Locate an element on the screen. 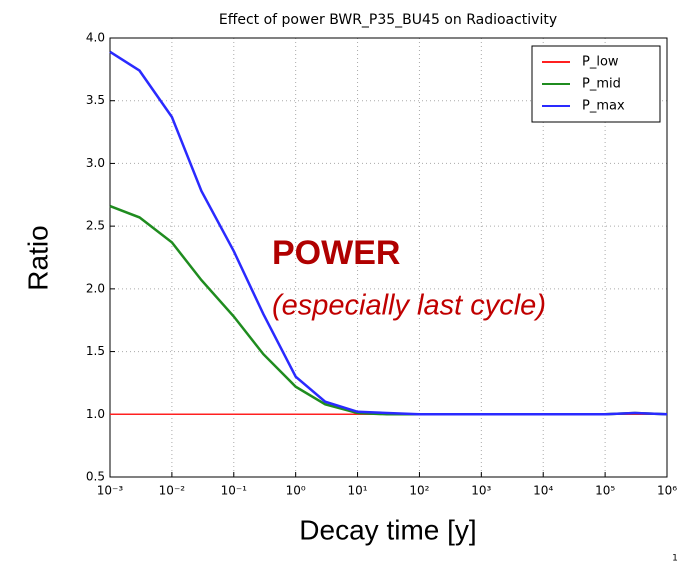 The image size is (683, 565). legend-label: P_mid is located at coordinates (601, 84).